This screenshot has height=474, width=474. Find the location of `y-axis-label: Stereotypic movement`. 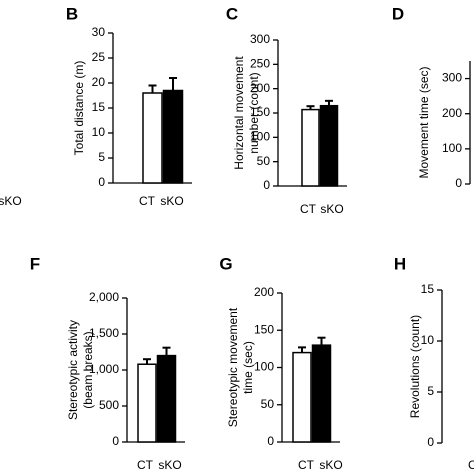

y-axis-label: Stereotypic movement is located at coordinates (233, 367).